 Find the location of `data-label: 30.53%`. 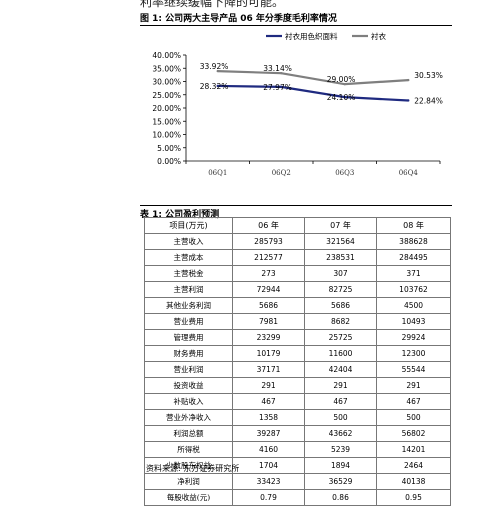

data-label: 30.53% is located at coordinates (428, 75).